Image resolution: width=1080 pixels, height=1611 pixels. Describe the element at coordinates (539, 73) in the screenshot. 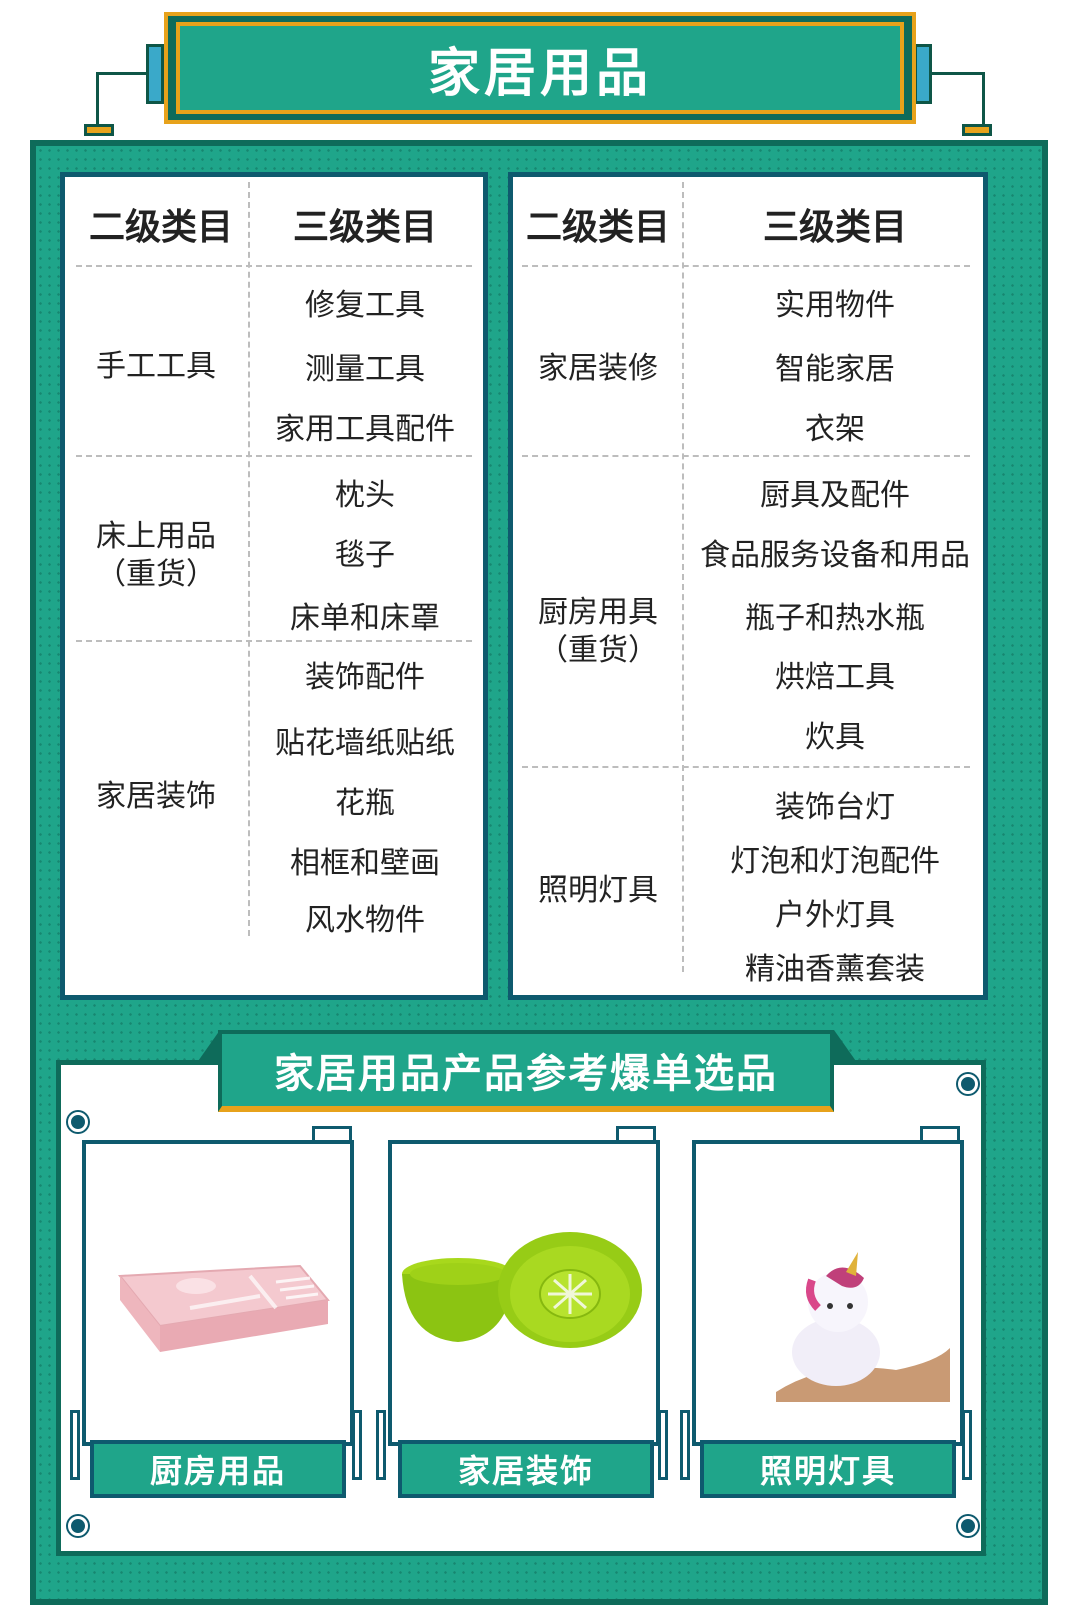

I see `page-title: 家居用品` at that location.